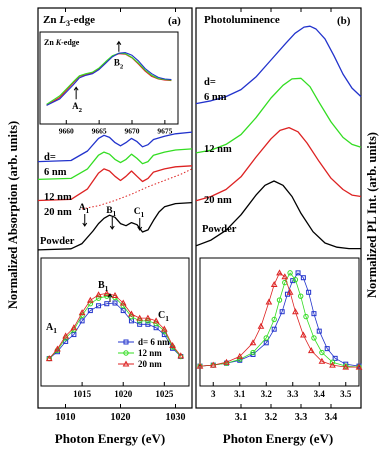 This screenshot has width=383, height=451. What do you see at coordinates (154, 342) in the screenshot?
I see `legend-label-0: d= 6 nm` at bounding box center [154, 342].